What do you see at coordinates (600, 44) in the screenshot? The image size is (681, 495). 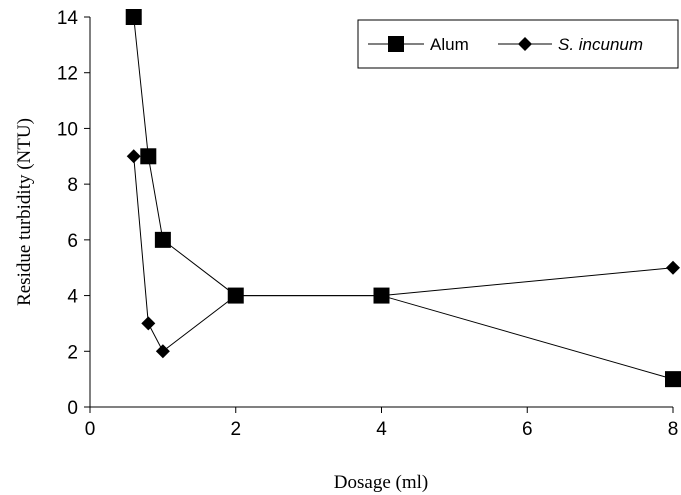 I see `legend-label-s-incunum: S. incunum` at bounding box center [600, 44].